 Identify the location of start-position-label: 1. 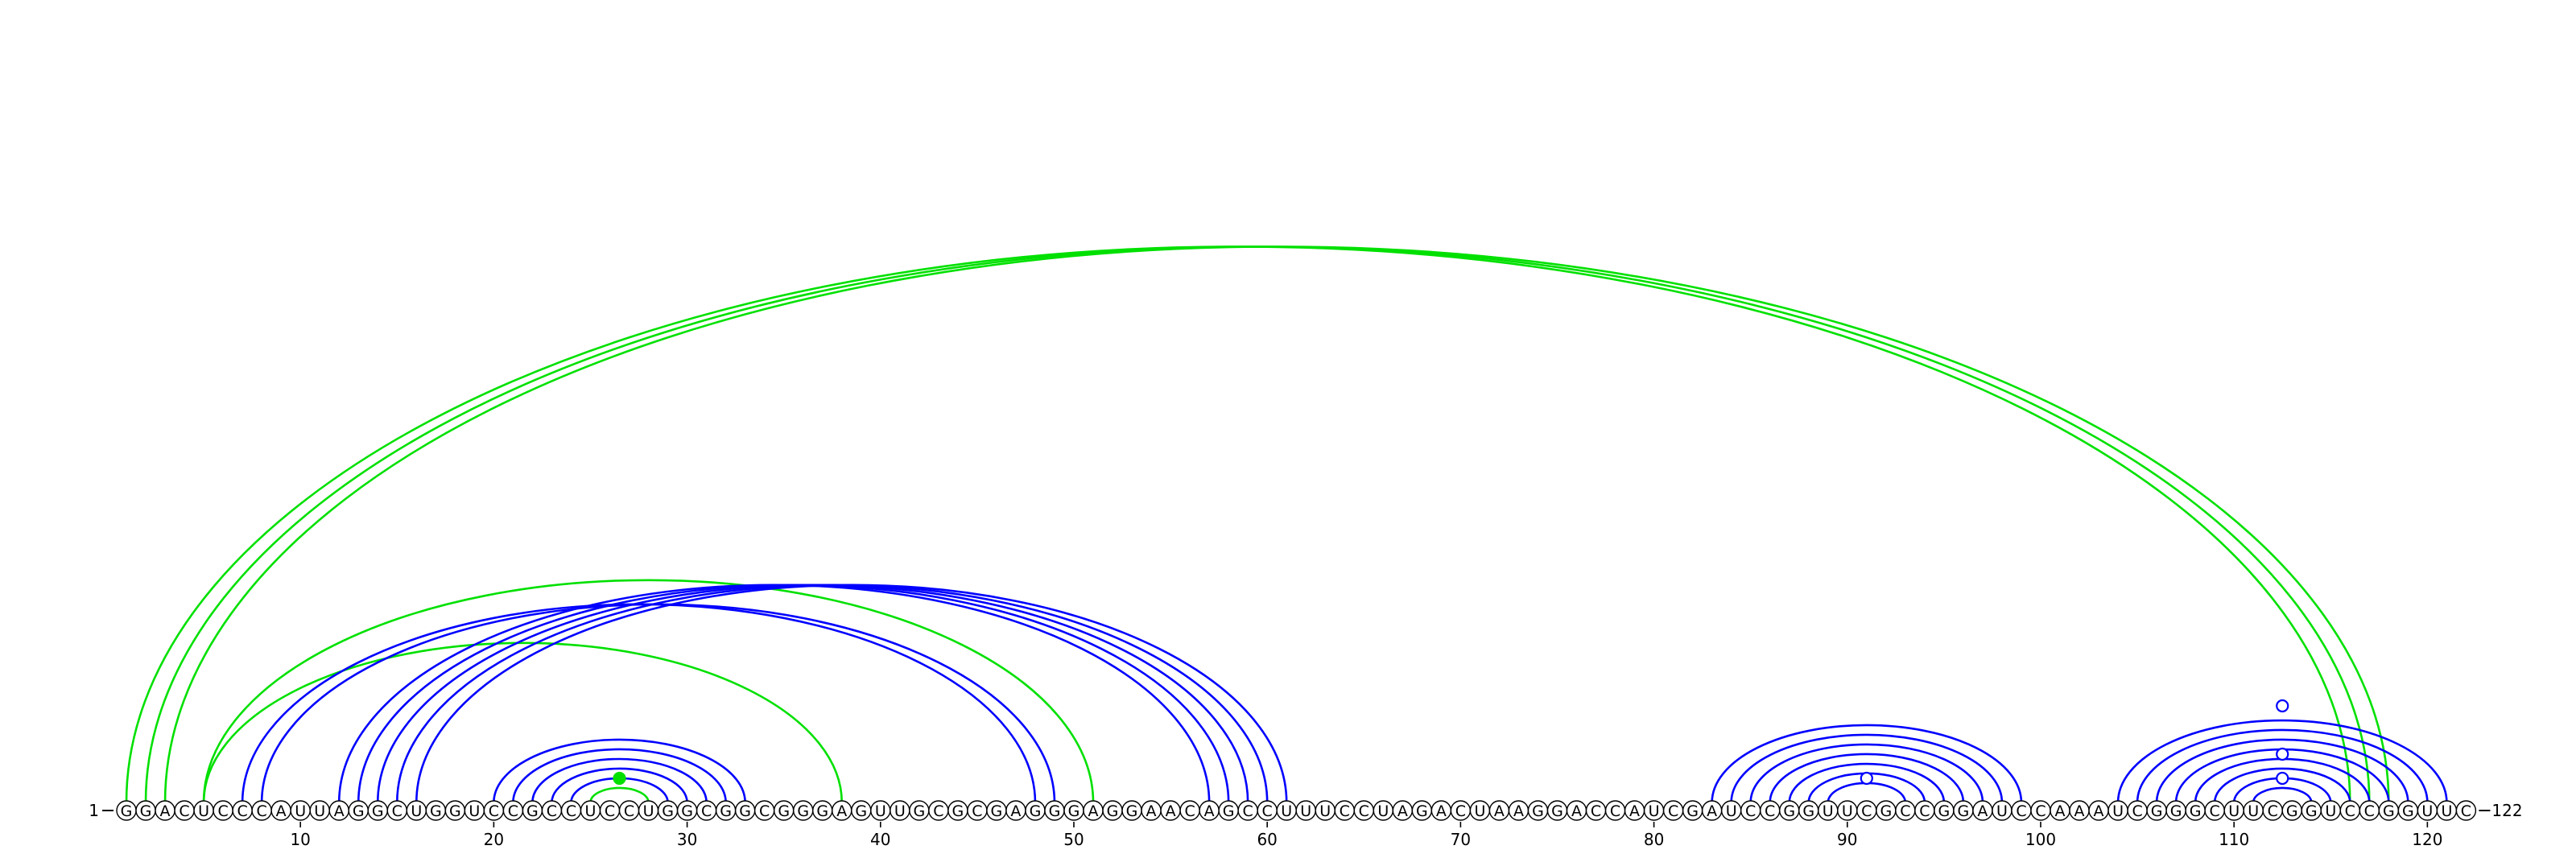
(94, 811).